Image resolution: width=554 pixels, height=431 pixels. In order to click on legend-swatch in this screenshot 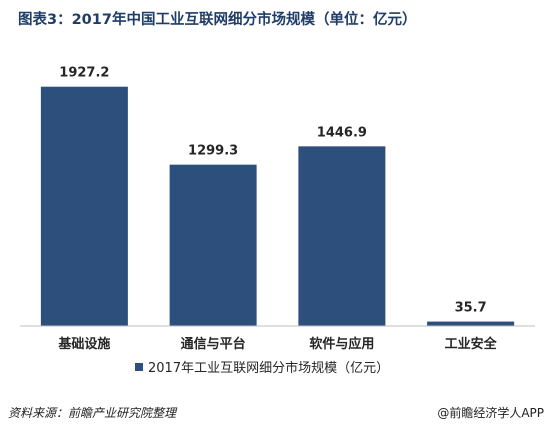, I will do `click(139, 366)`.